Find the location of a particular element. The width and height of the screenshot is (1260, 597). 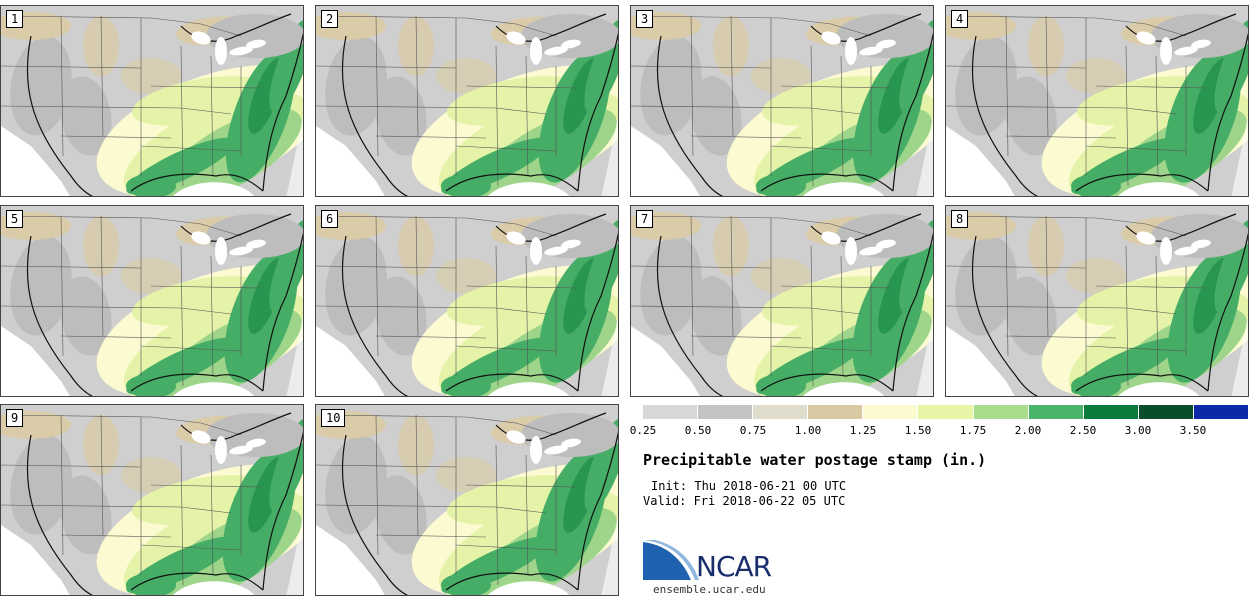

member-number-label: 5 is located at coordinates (15, 219).